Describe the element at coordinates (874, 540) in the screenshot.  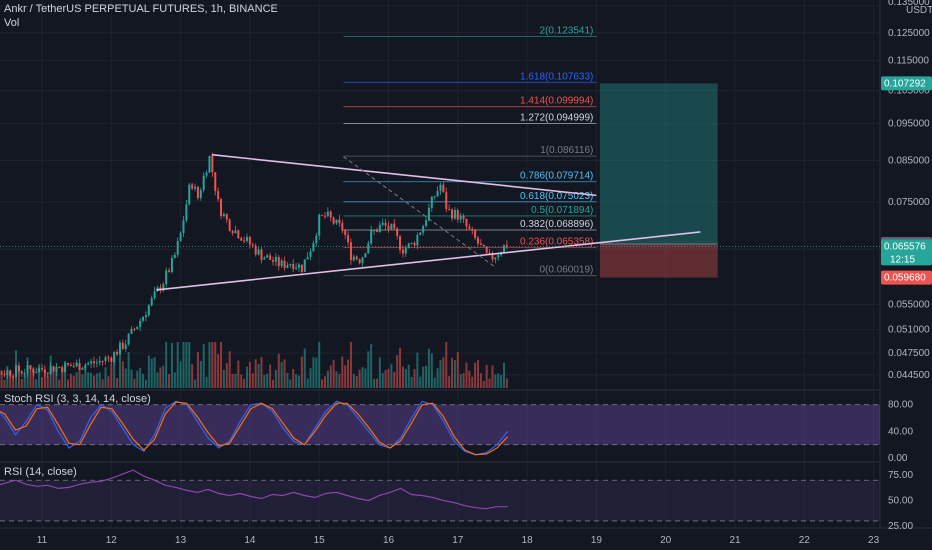
I see `time-tick-label: 23` at that location.